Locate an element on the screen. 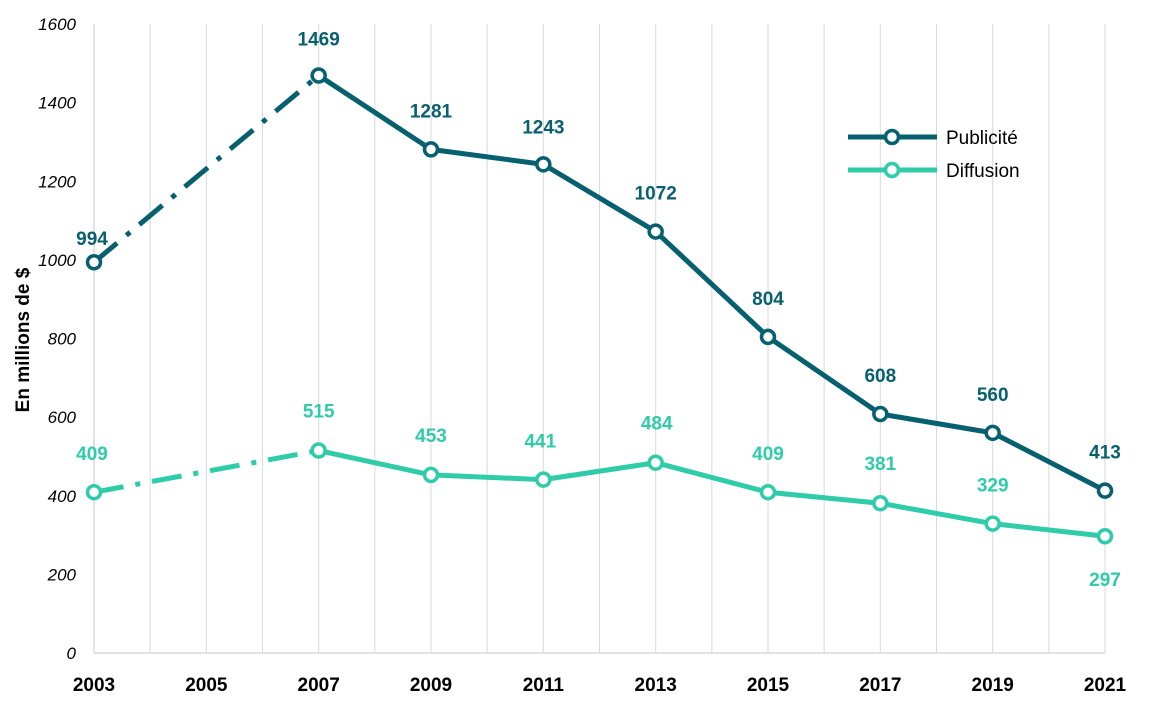 The height and width of the screenshot is (701, 1157). diffusion-line-dashed-segment is located at coordinates (206, 471).